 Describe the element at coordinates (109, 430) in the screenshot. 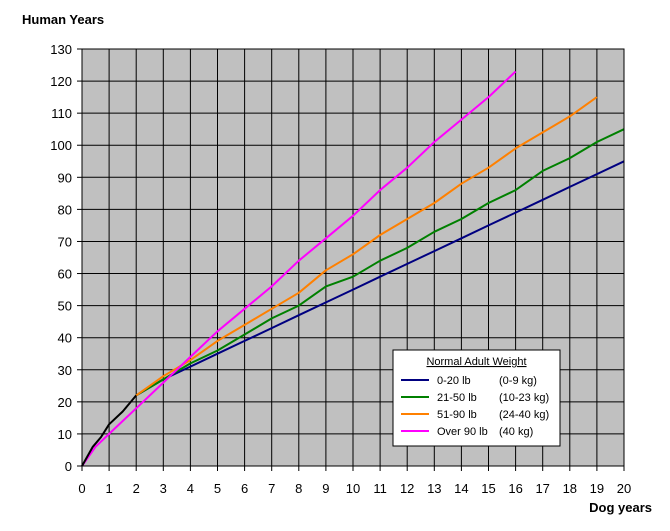

I see `series-line` at that location.